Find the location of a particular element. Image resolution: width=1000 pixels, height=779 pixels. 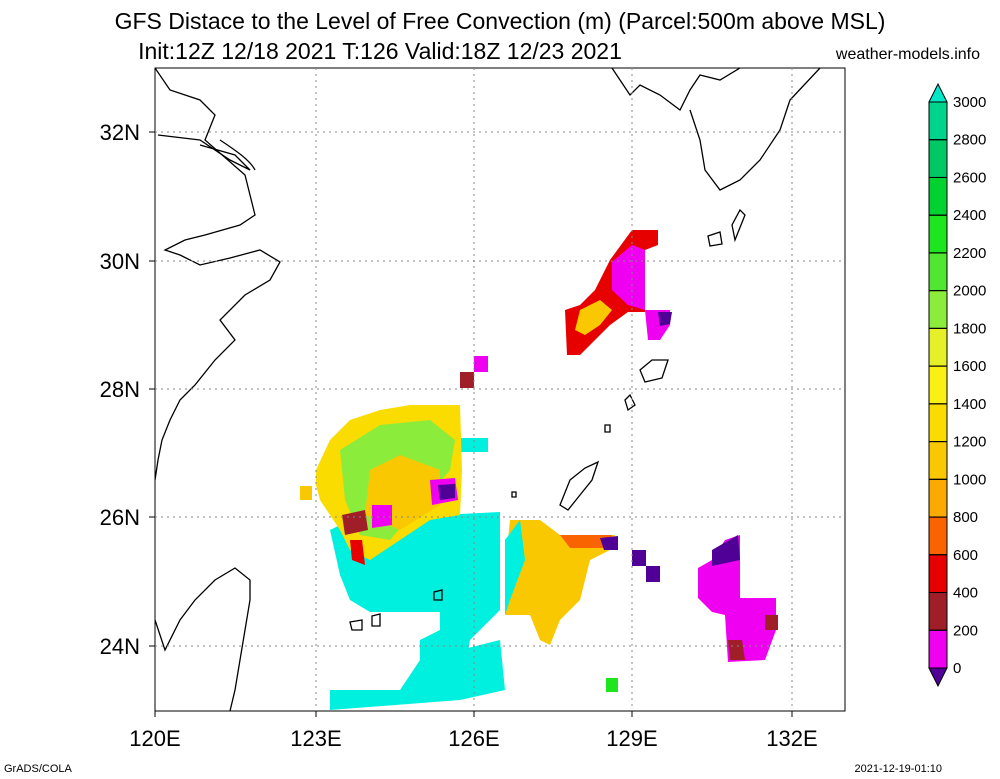

colorbar-label: 1800 is located at coordinates (969, 328).